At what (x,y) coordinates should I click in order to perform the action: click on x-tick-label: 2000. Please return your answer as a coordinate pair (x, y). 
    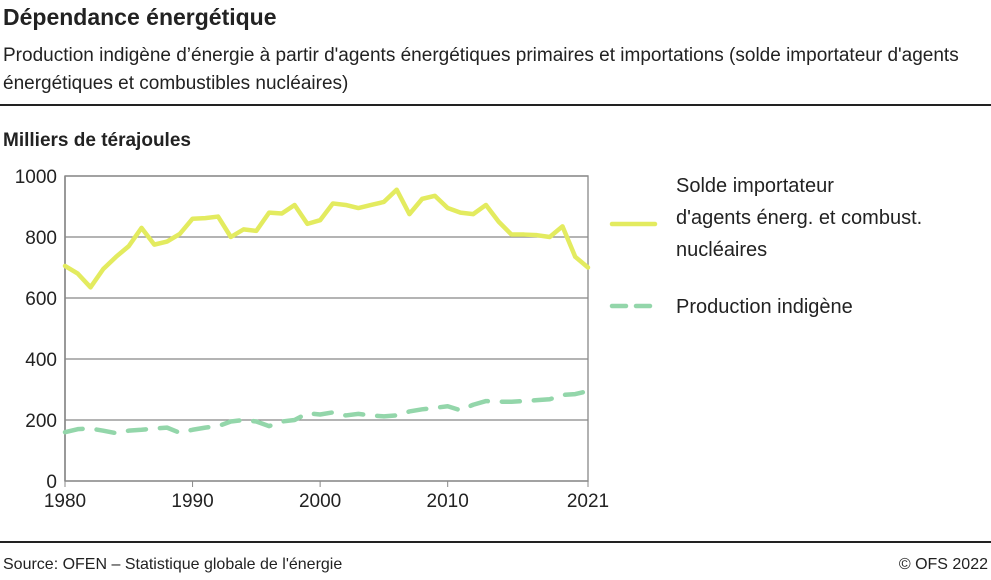
    Looking at the image, I should click on (320, 501).